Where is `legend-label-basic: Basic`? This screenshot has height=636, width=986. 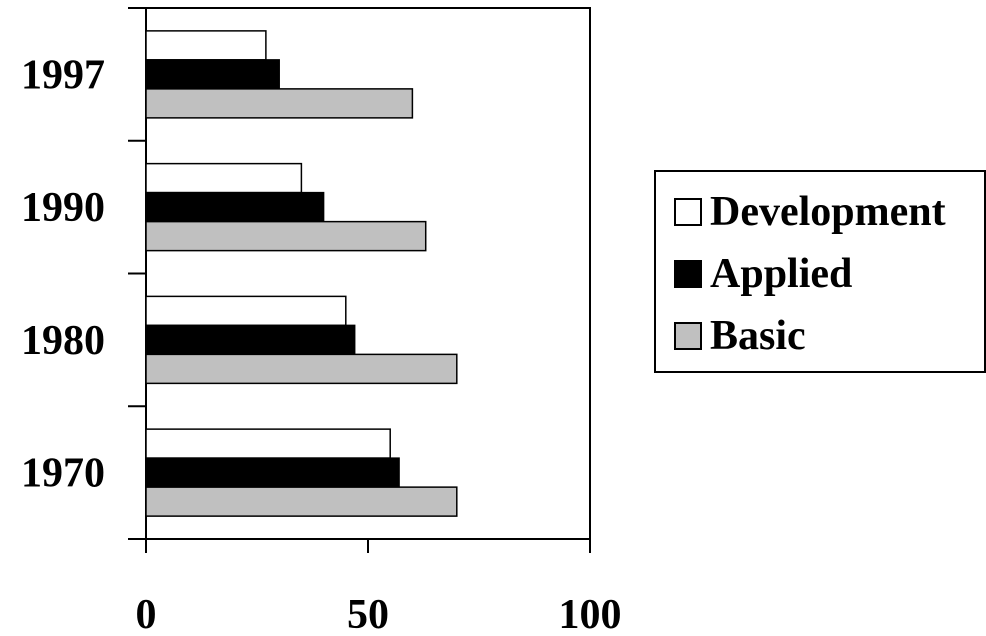
legend-label-basic: Basic is located at coordinates (758, 336).